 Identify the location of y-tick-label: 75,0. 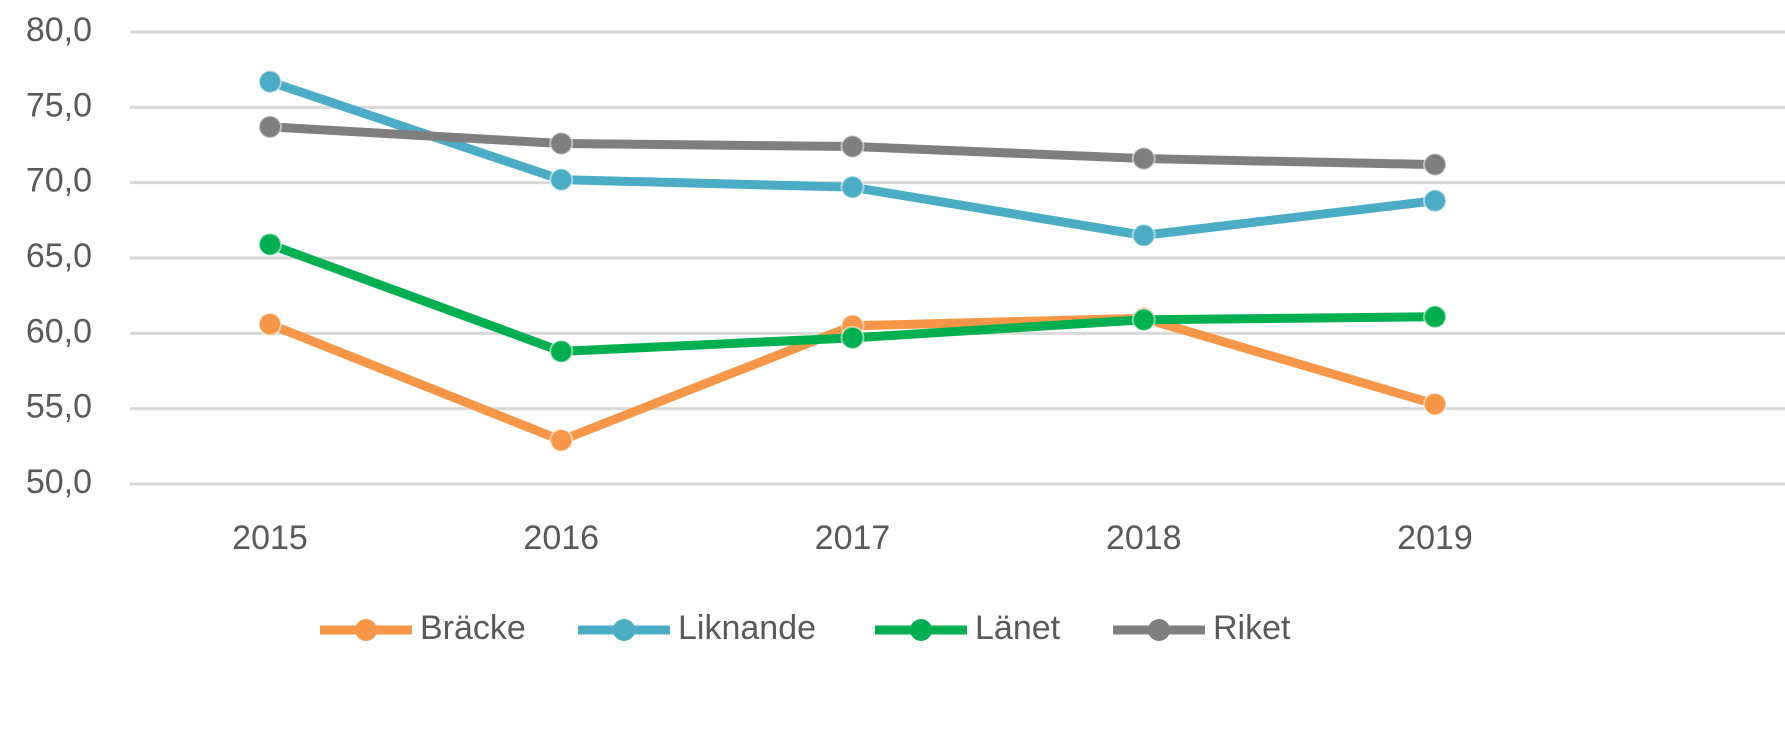
(59, 105).